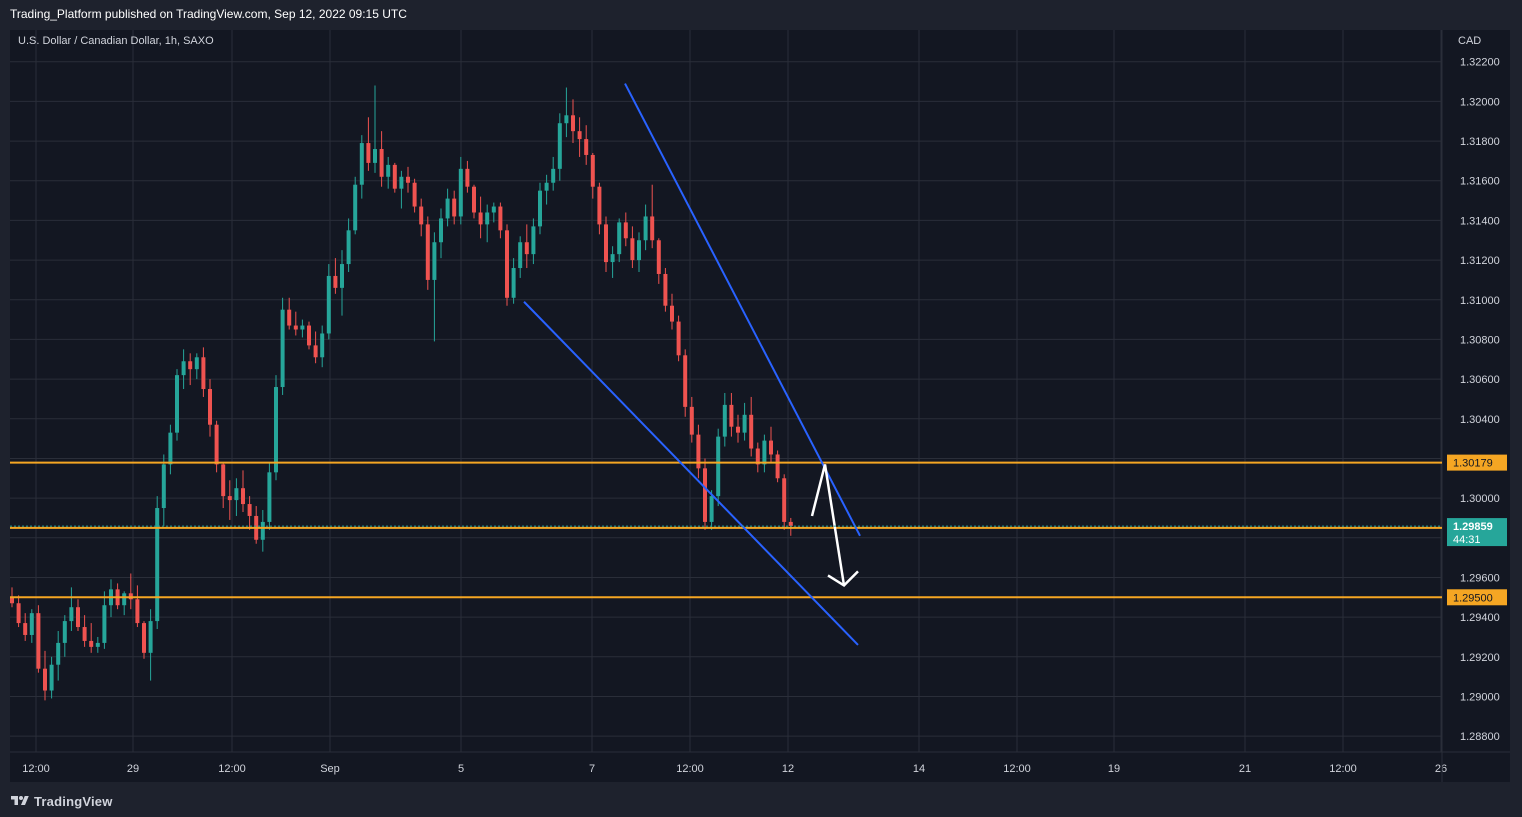 Image resolution: width=1522 pixels, height=817 pixels. I want to click on forecast-arrow, so click(828, 525).